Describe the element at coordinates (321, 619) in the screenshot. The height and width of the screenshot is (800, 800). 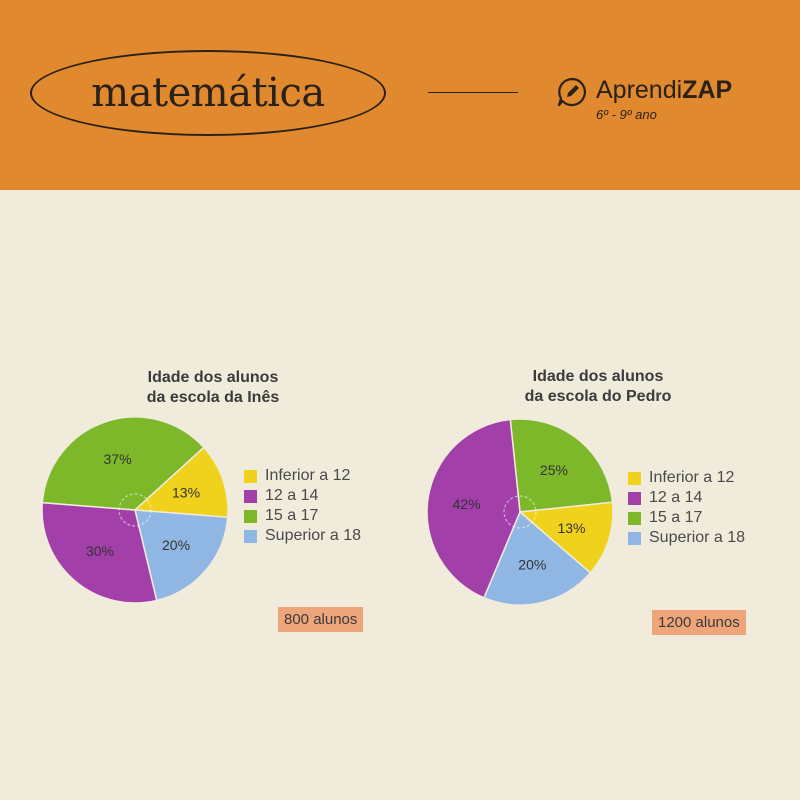
I see `chart-1-total-badge: 800 alunos` at that location.